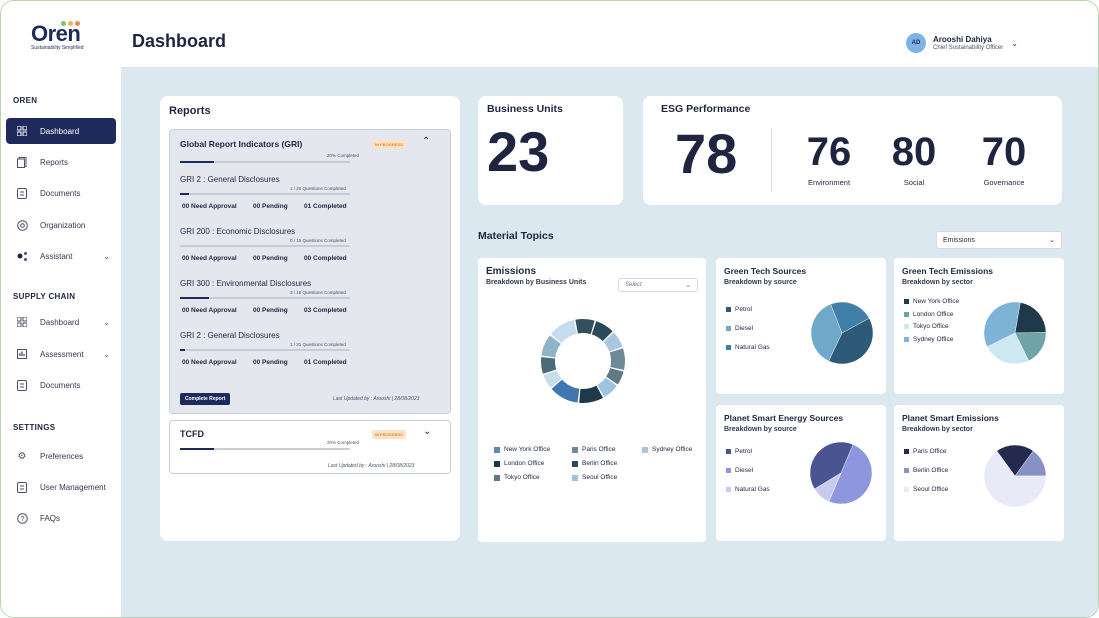 The width and height of the screenshot is (1099, 618). I want to click on chart-title: Green Tech Sources, so click(765, 271).